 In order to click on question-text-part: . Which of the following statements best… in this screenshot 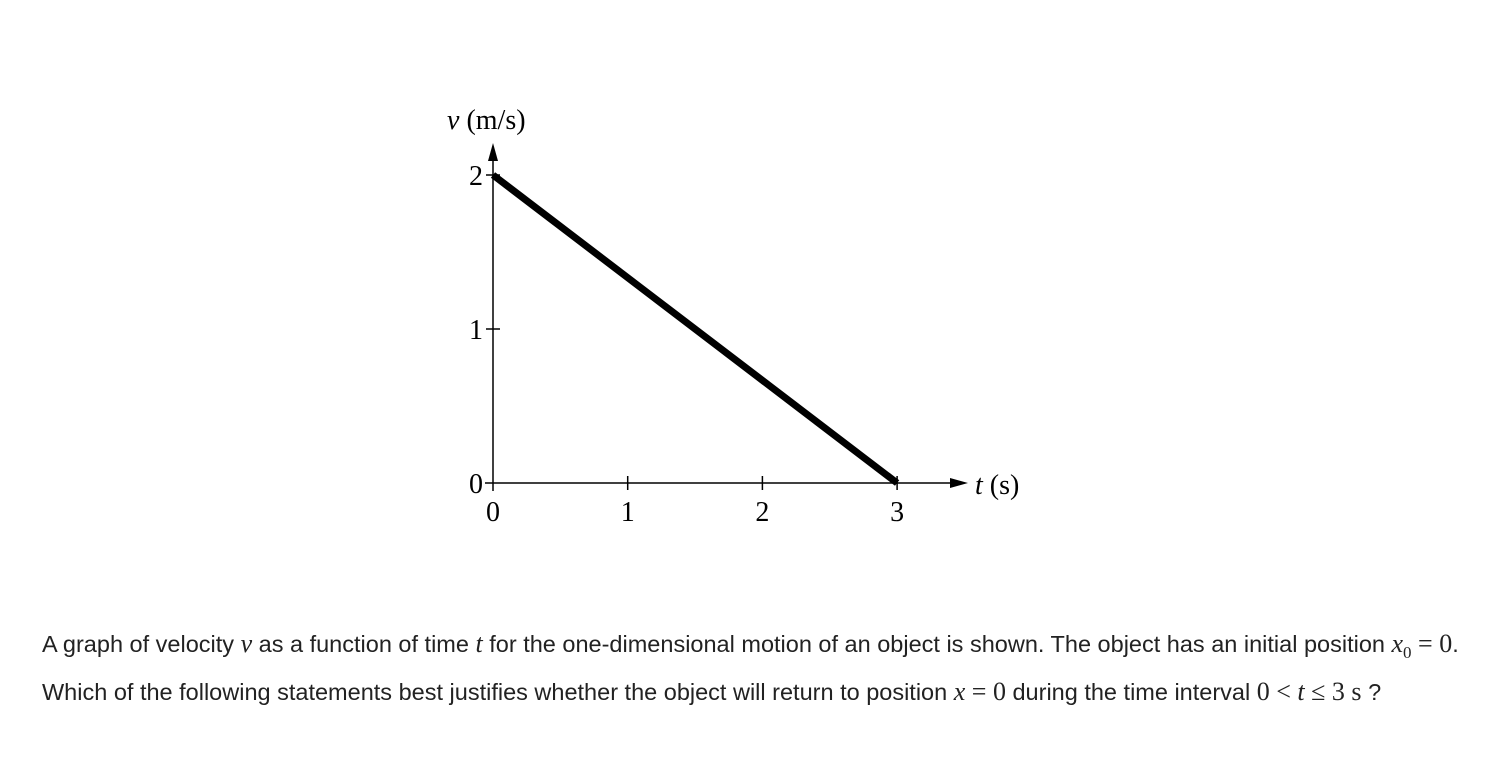, I will do `click(750, 668)`.